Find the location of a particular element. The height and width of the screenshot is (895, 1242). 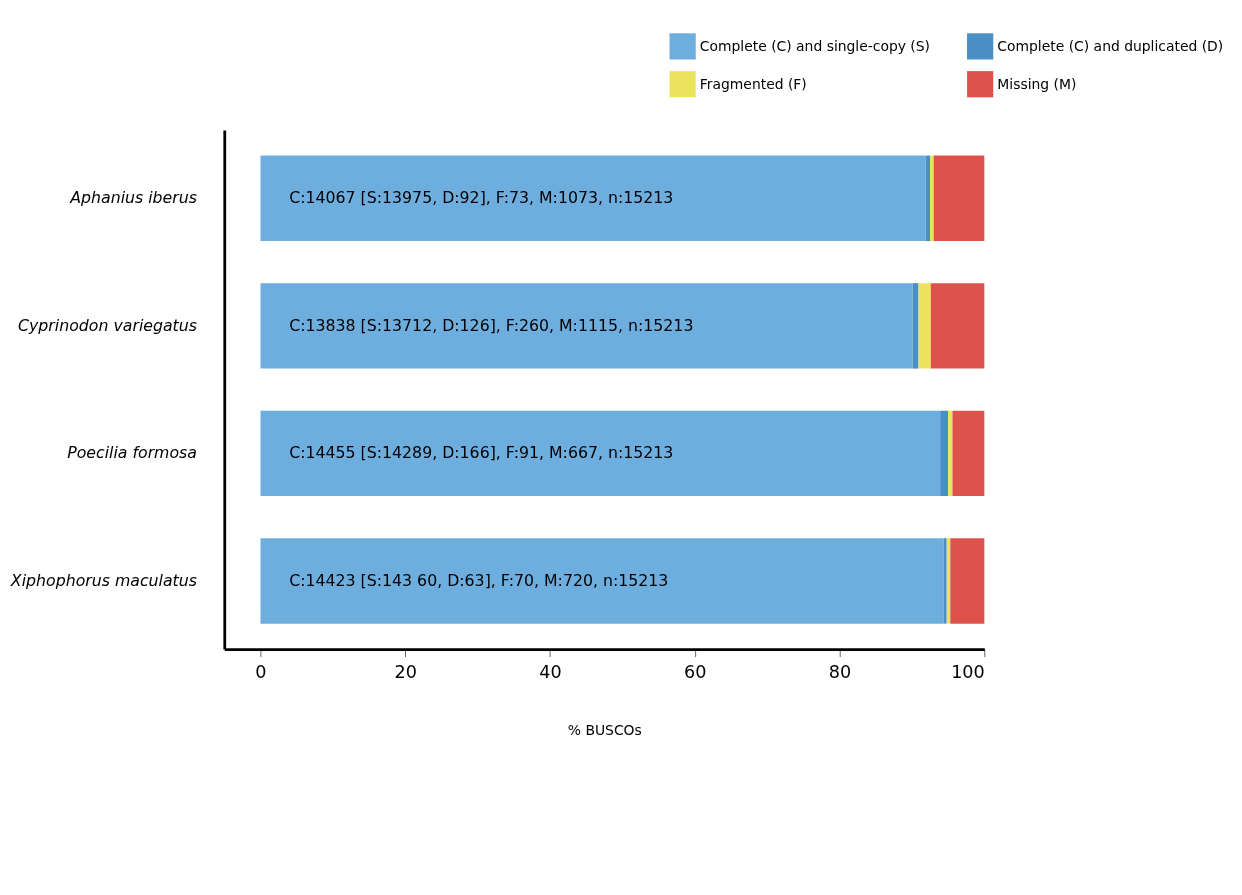

x-tick-label: 0 is located at coordinates (261, 672).